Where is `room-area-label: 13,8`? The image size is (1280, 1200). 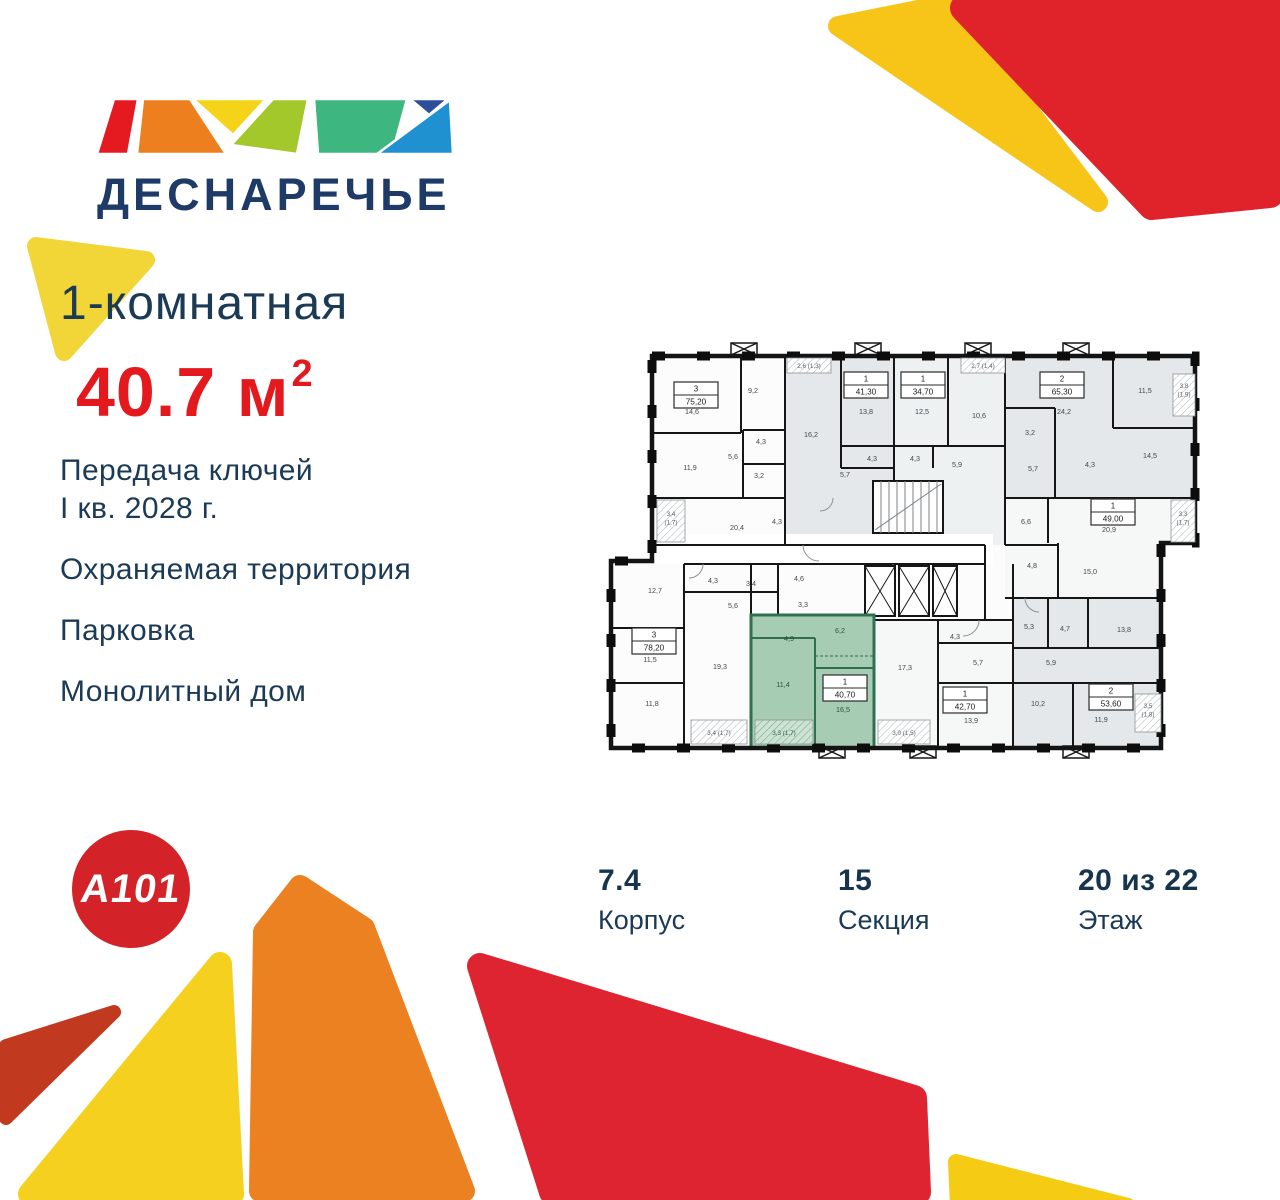 room-area-label: 13,8 is located at coordinates (866, 411).